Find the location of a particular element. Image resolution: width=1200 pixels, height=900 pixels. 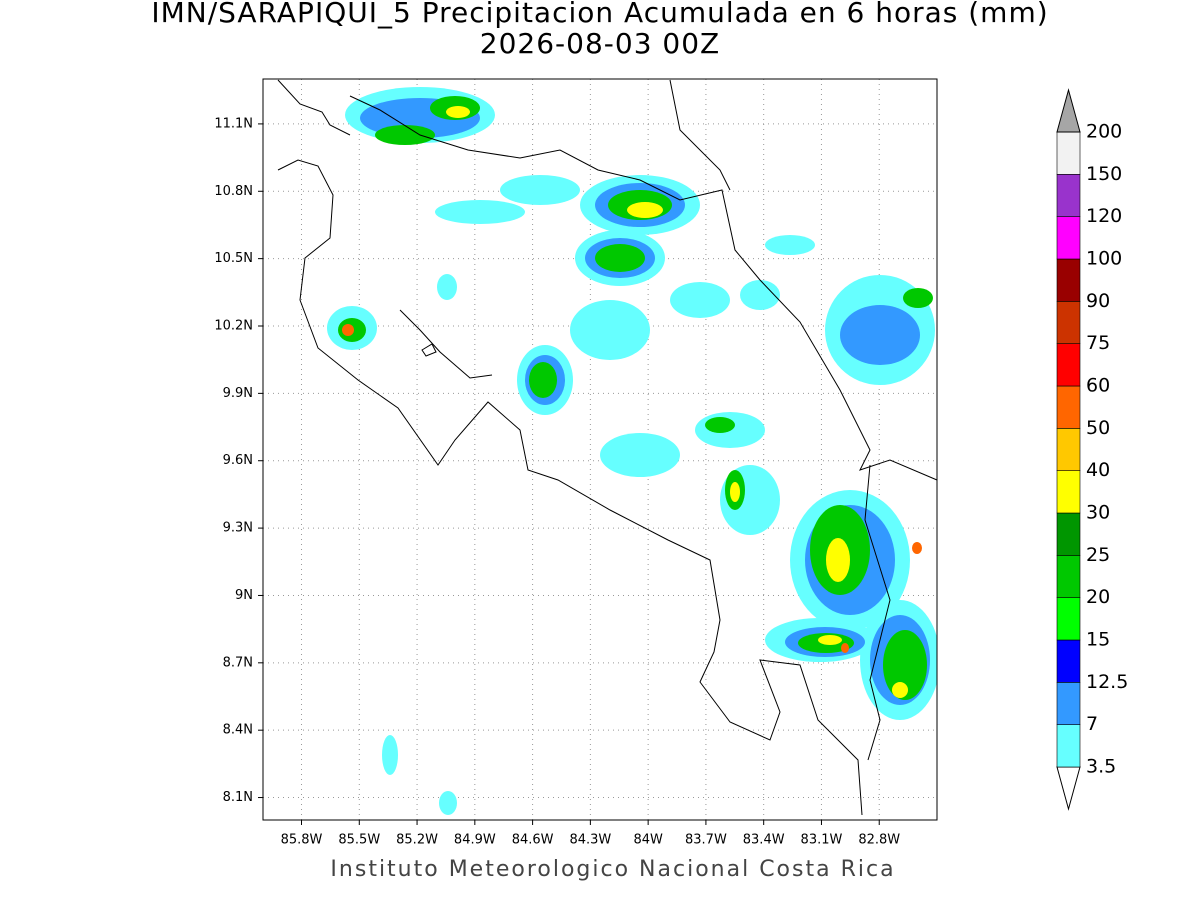

y-tick-label: 10.2N is located at coordinates (233, 326).